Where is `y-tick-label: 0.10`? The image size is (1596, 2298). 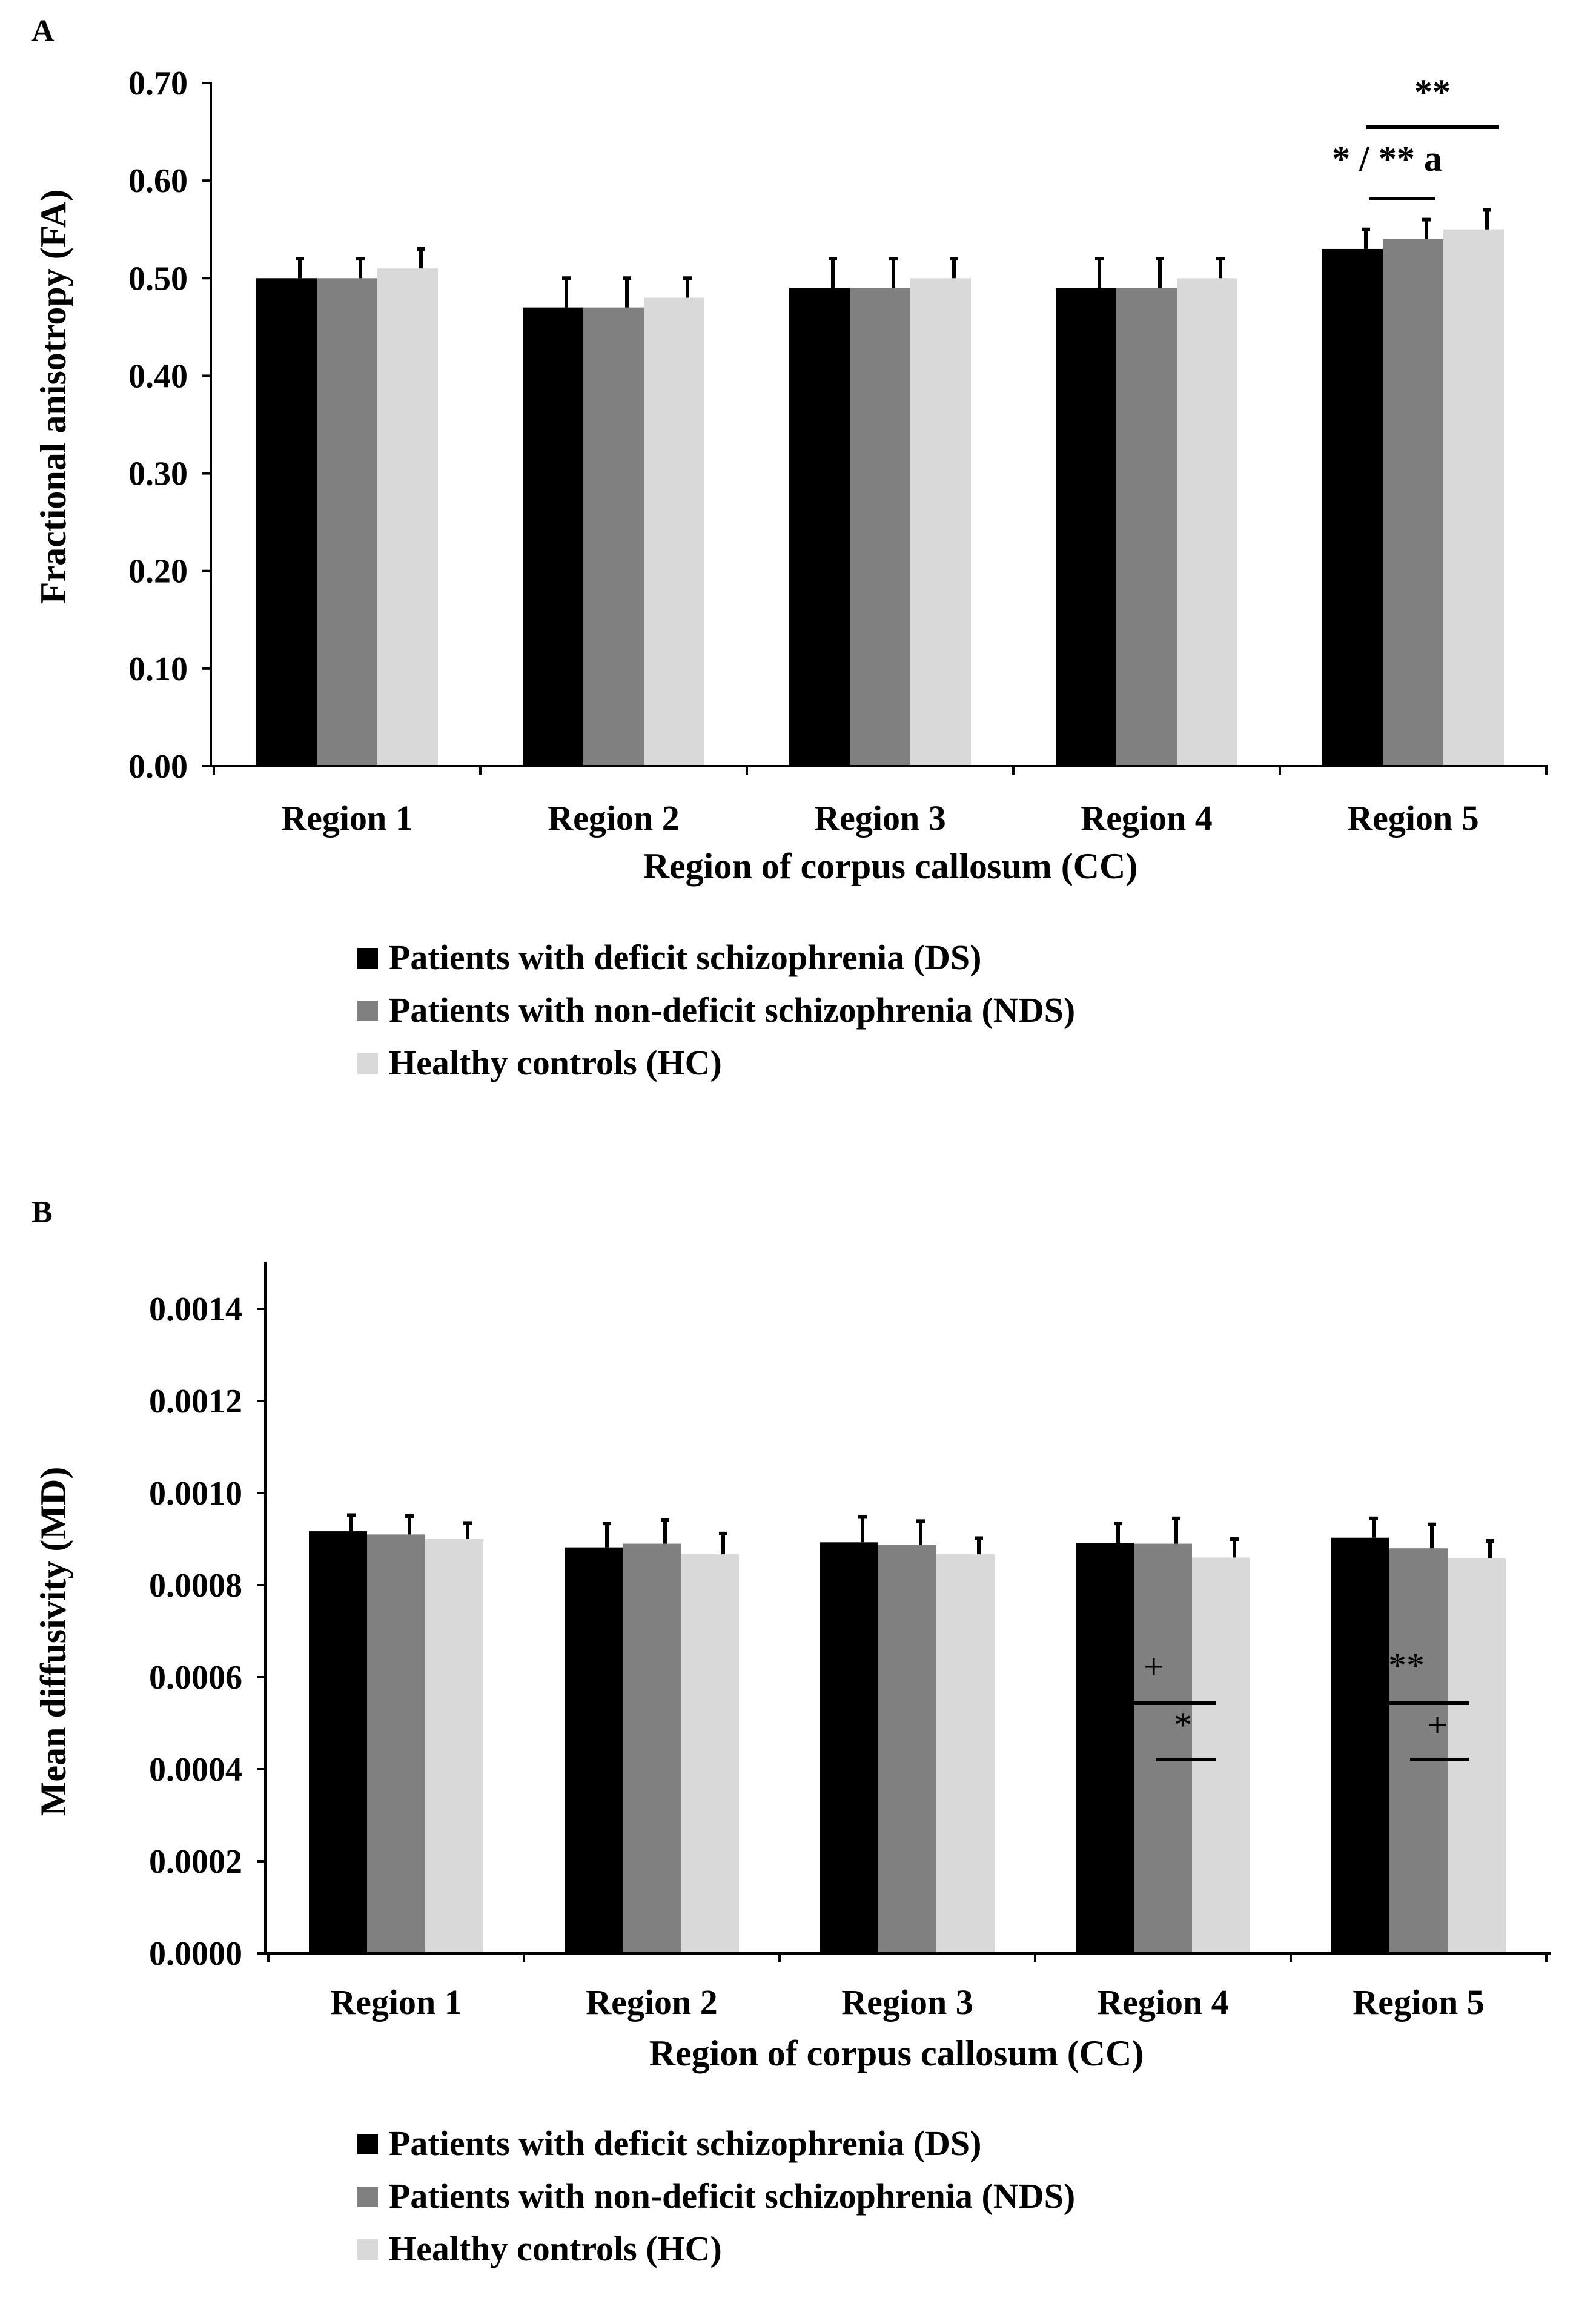
y-tick-label: 0.10 is located at coordinates (158, 669).